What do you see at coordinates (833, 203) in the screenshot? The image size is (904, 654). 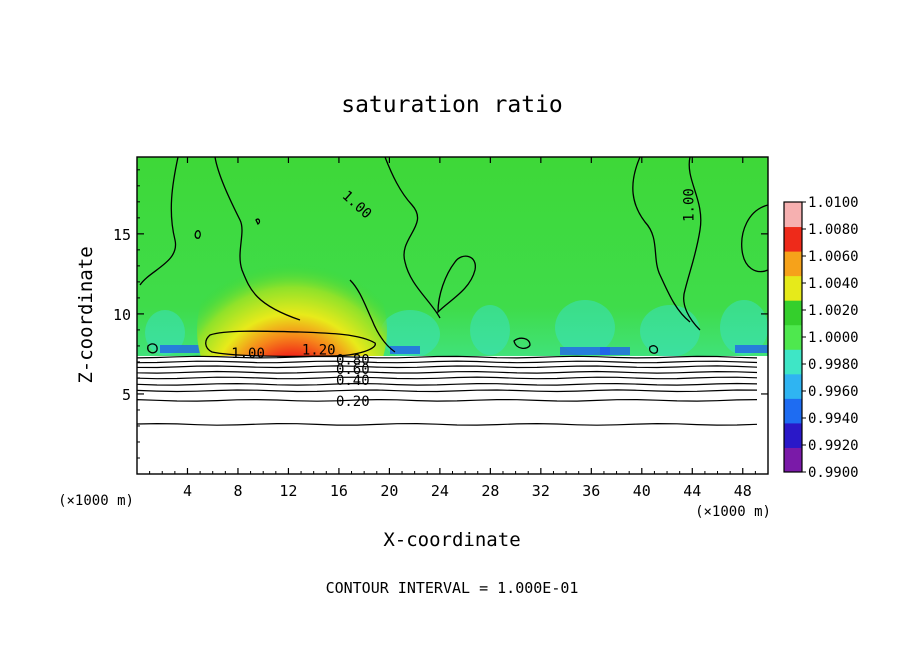 I see `colorbar-label: 1.0100` at bounding box center [833, 203].